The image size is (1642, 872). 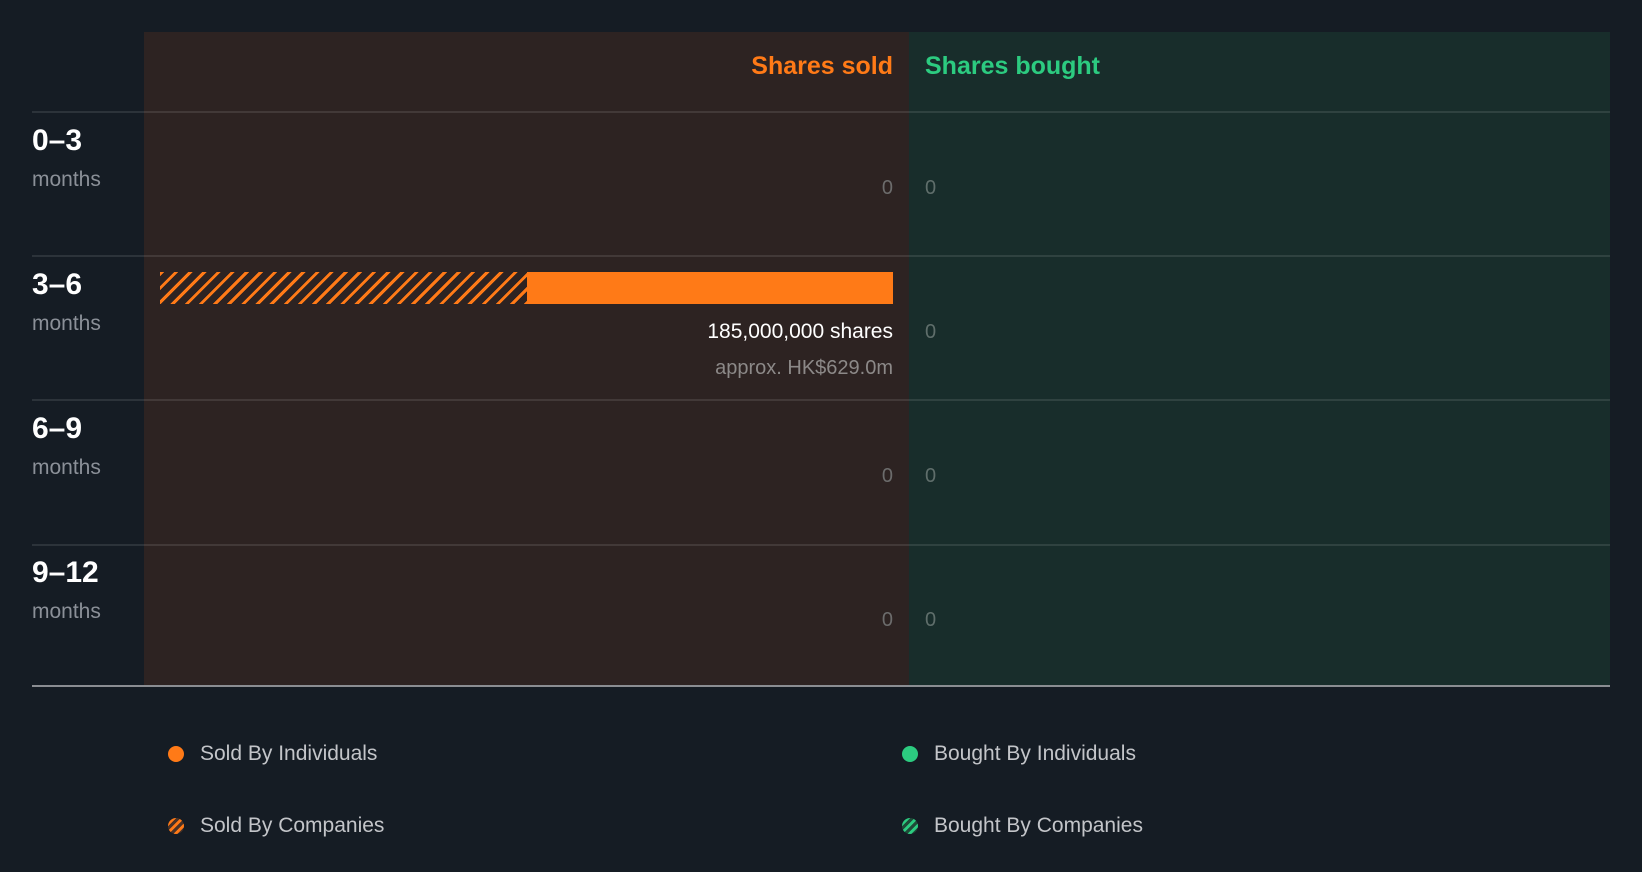 I want to click on green-dot-icon, so click(x=910, y=754).